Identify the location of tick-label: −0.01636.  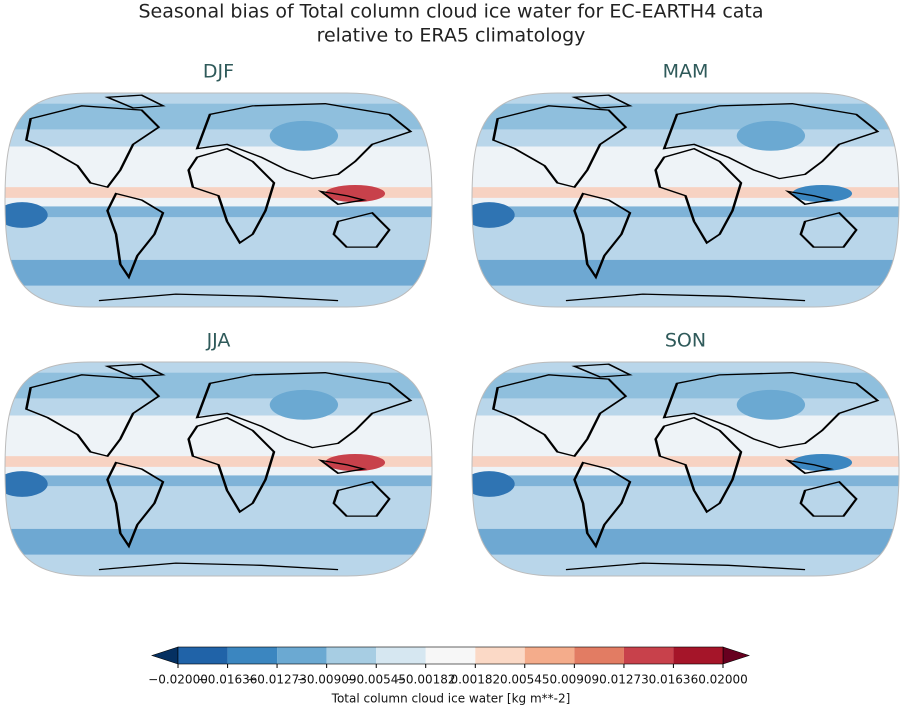
(228, 680).